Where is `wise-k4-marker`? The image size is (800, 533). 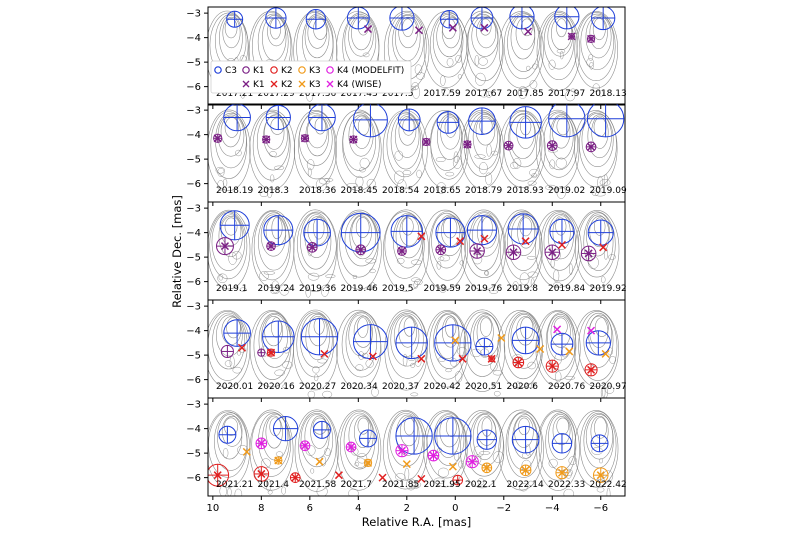 wise-k4-marker is located at coordinates (433, 455).